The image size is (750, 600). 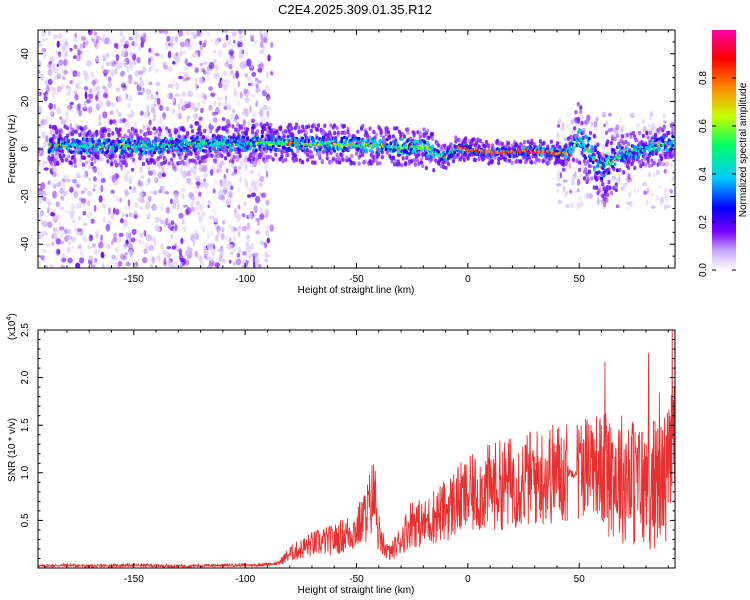 I want to click on colorbar-tick-label: 0.2, so click(x=703, y=222).